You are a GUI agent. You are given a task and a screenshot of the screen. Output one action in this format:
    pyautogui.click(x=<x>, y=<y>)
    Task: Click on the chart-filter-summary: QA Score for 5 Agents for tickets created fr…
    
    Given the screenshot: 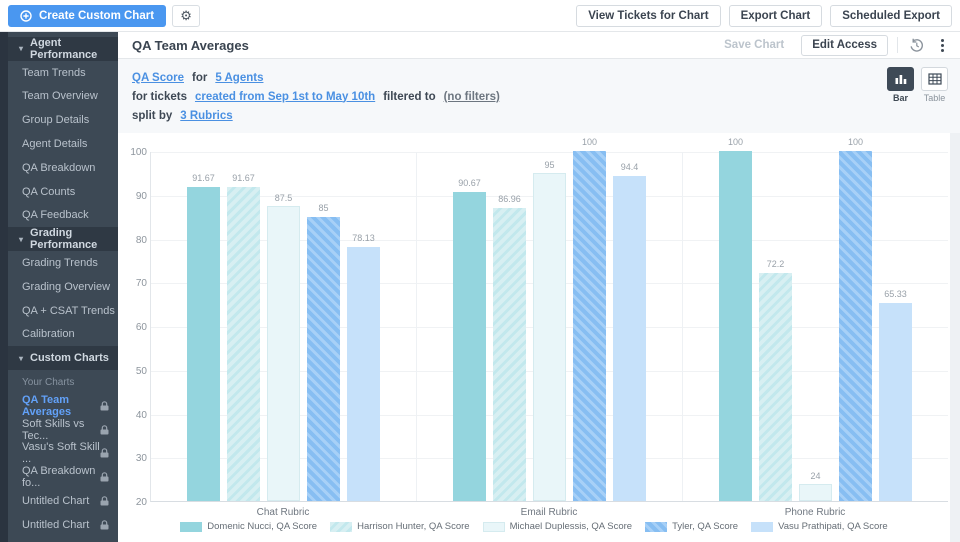 What is the action you would take?
    pyautogui.click(x=539, y=96)
    